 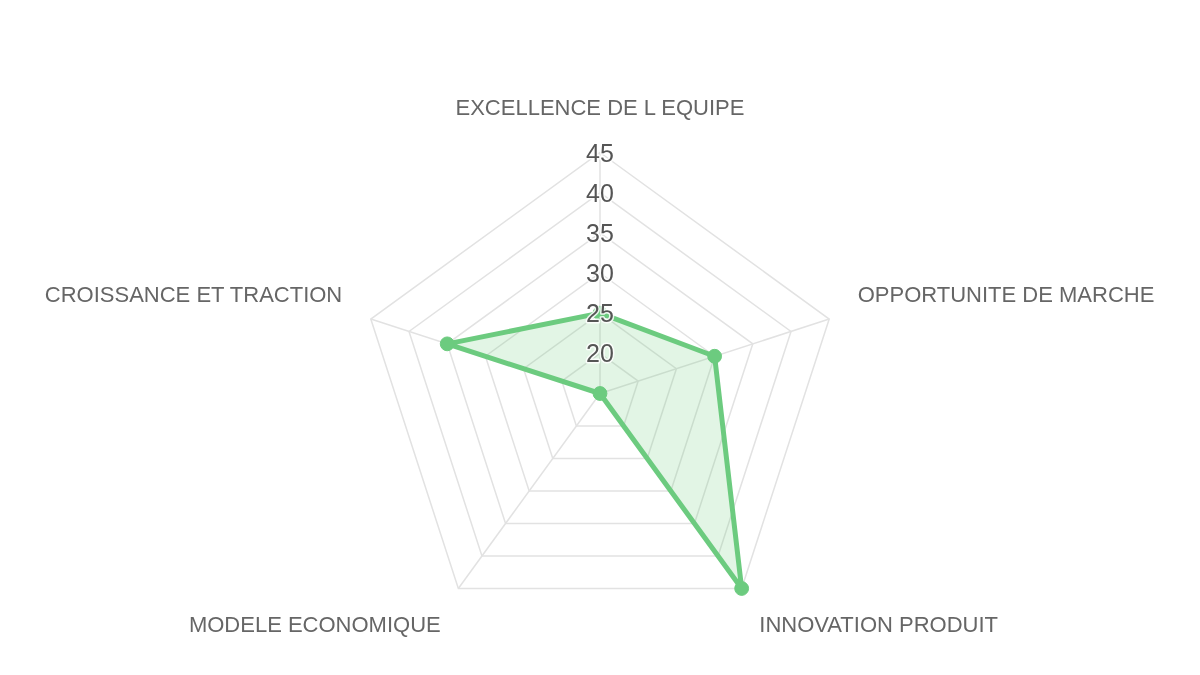 I want to click on y-tick-label: 35, so click(x=600, y=232).